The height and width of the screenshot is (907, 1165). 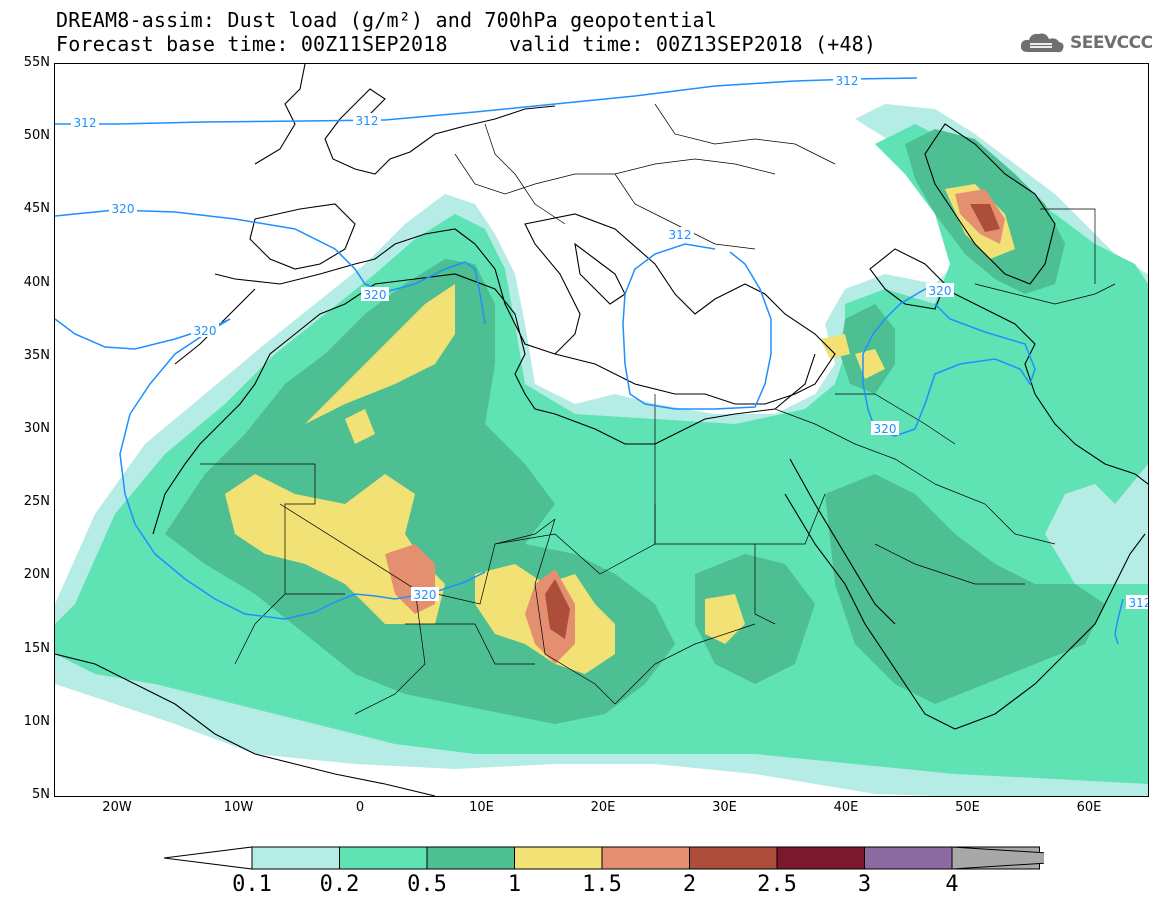 I want to click on colorbar-label: 2.5, so click(x=777, y=884).